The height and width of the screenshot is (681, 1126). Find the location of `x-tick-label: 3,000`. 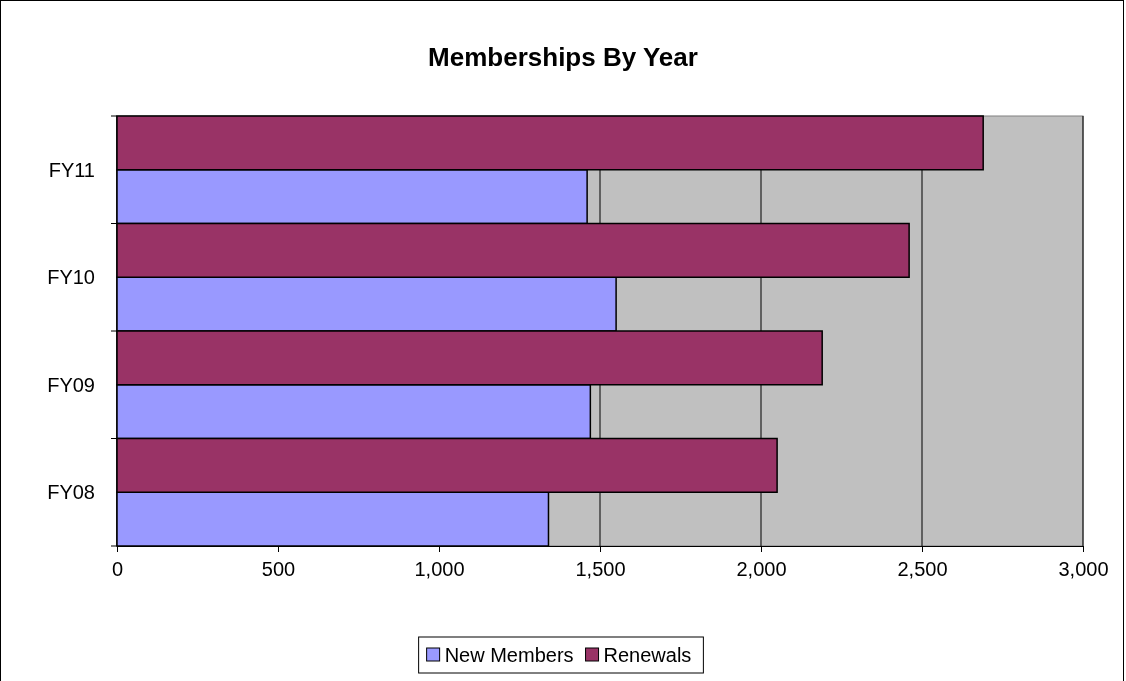

x-tick-label: 3,000 is located at coordinates (1083, 569).